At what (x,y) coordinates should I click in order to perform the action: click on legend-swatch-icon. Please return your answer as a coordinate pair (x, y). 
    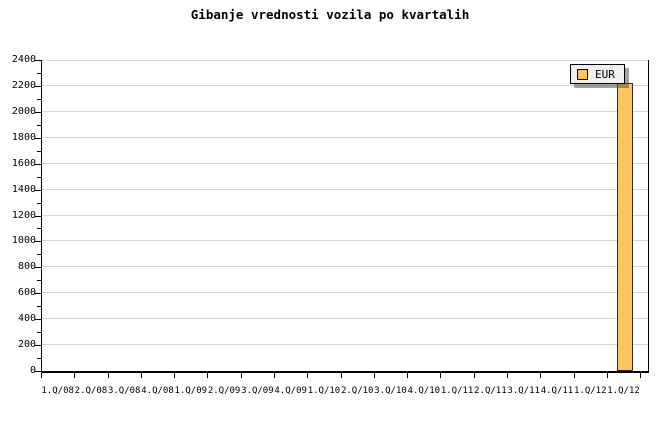
    Looking at the image, I should click on (582, 74).